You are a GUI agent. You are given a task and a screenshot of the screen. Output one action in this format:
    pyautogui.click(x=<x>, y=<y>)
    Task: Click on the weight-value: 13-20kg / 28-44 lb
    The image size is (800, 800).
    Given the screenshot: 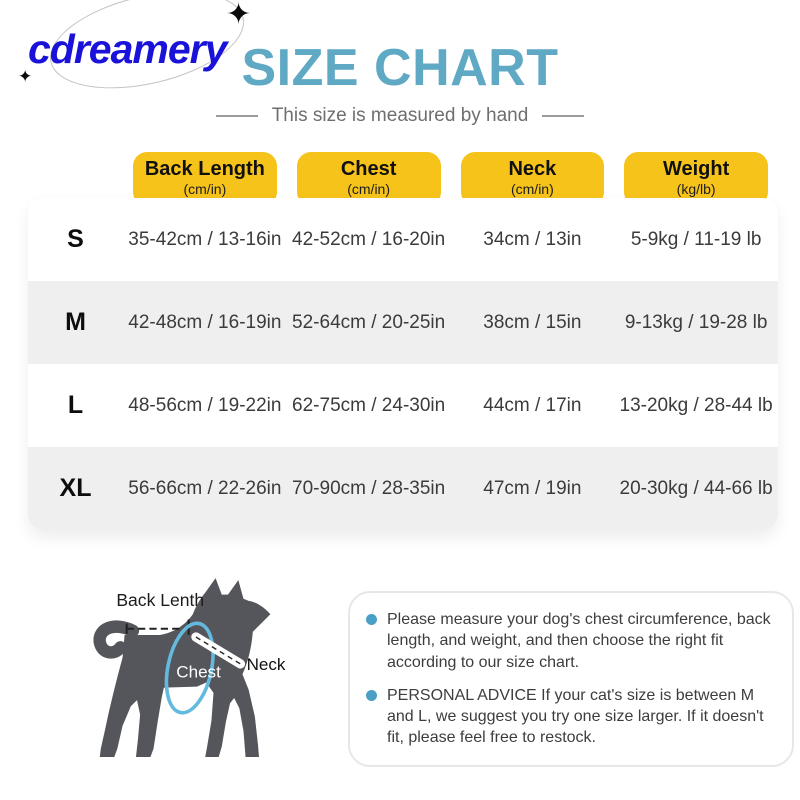 What is the action you would take?
    pyautogui.click(x=696, y=405)
    